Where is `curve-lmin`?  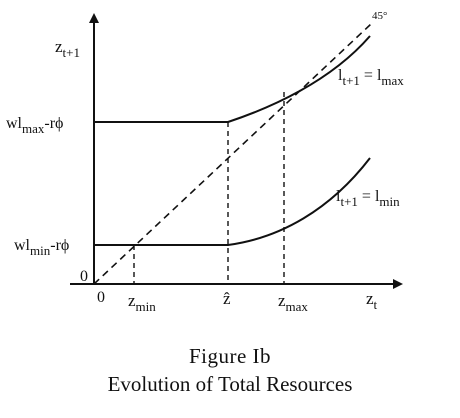
curve-lmin is located at coordinates (232, 201).